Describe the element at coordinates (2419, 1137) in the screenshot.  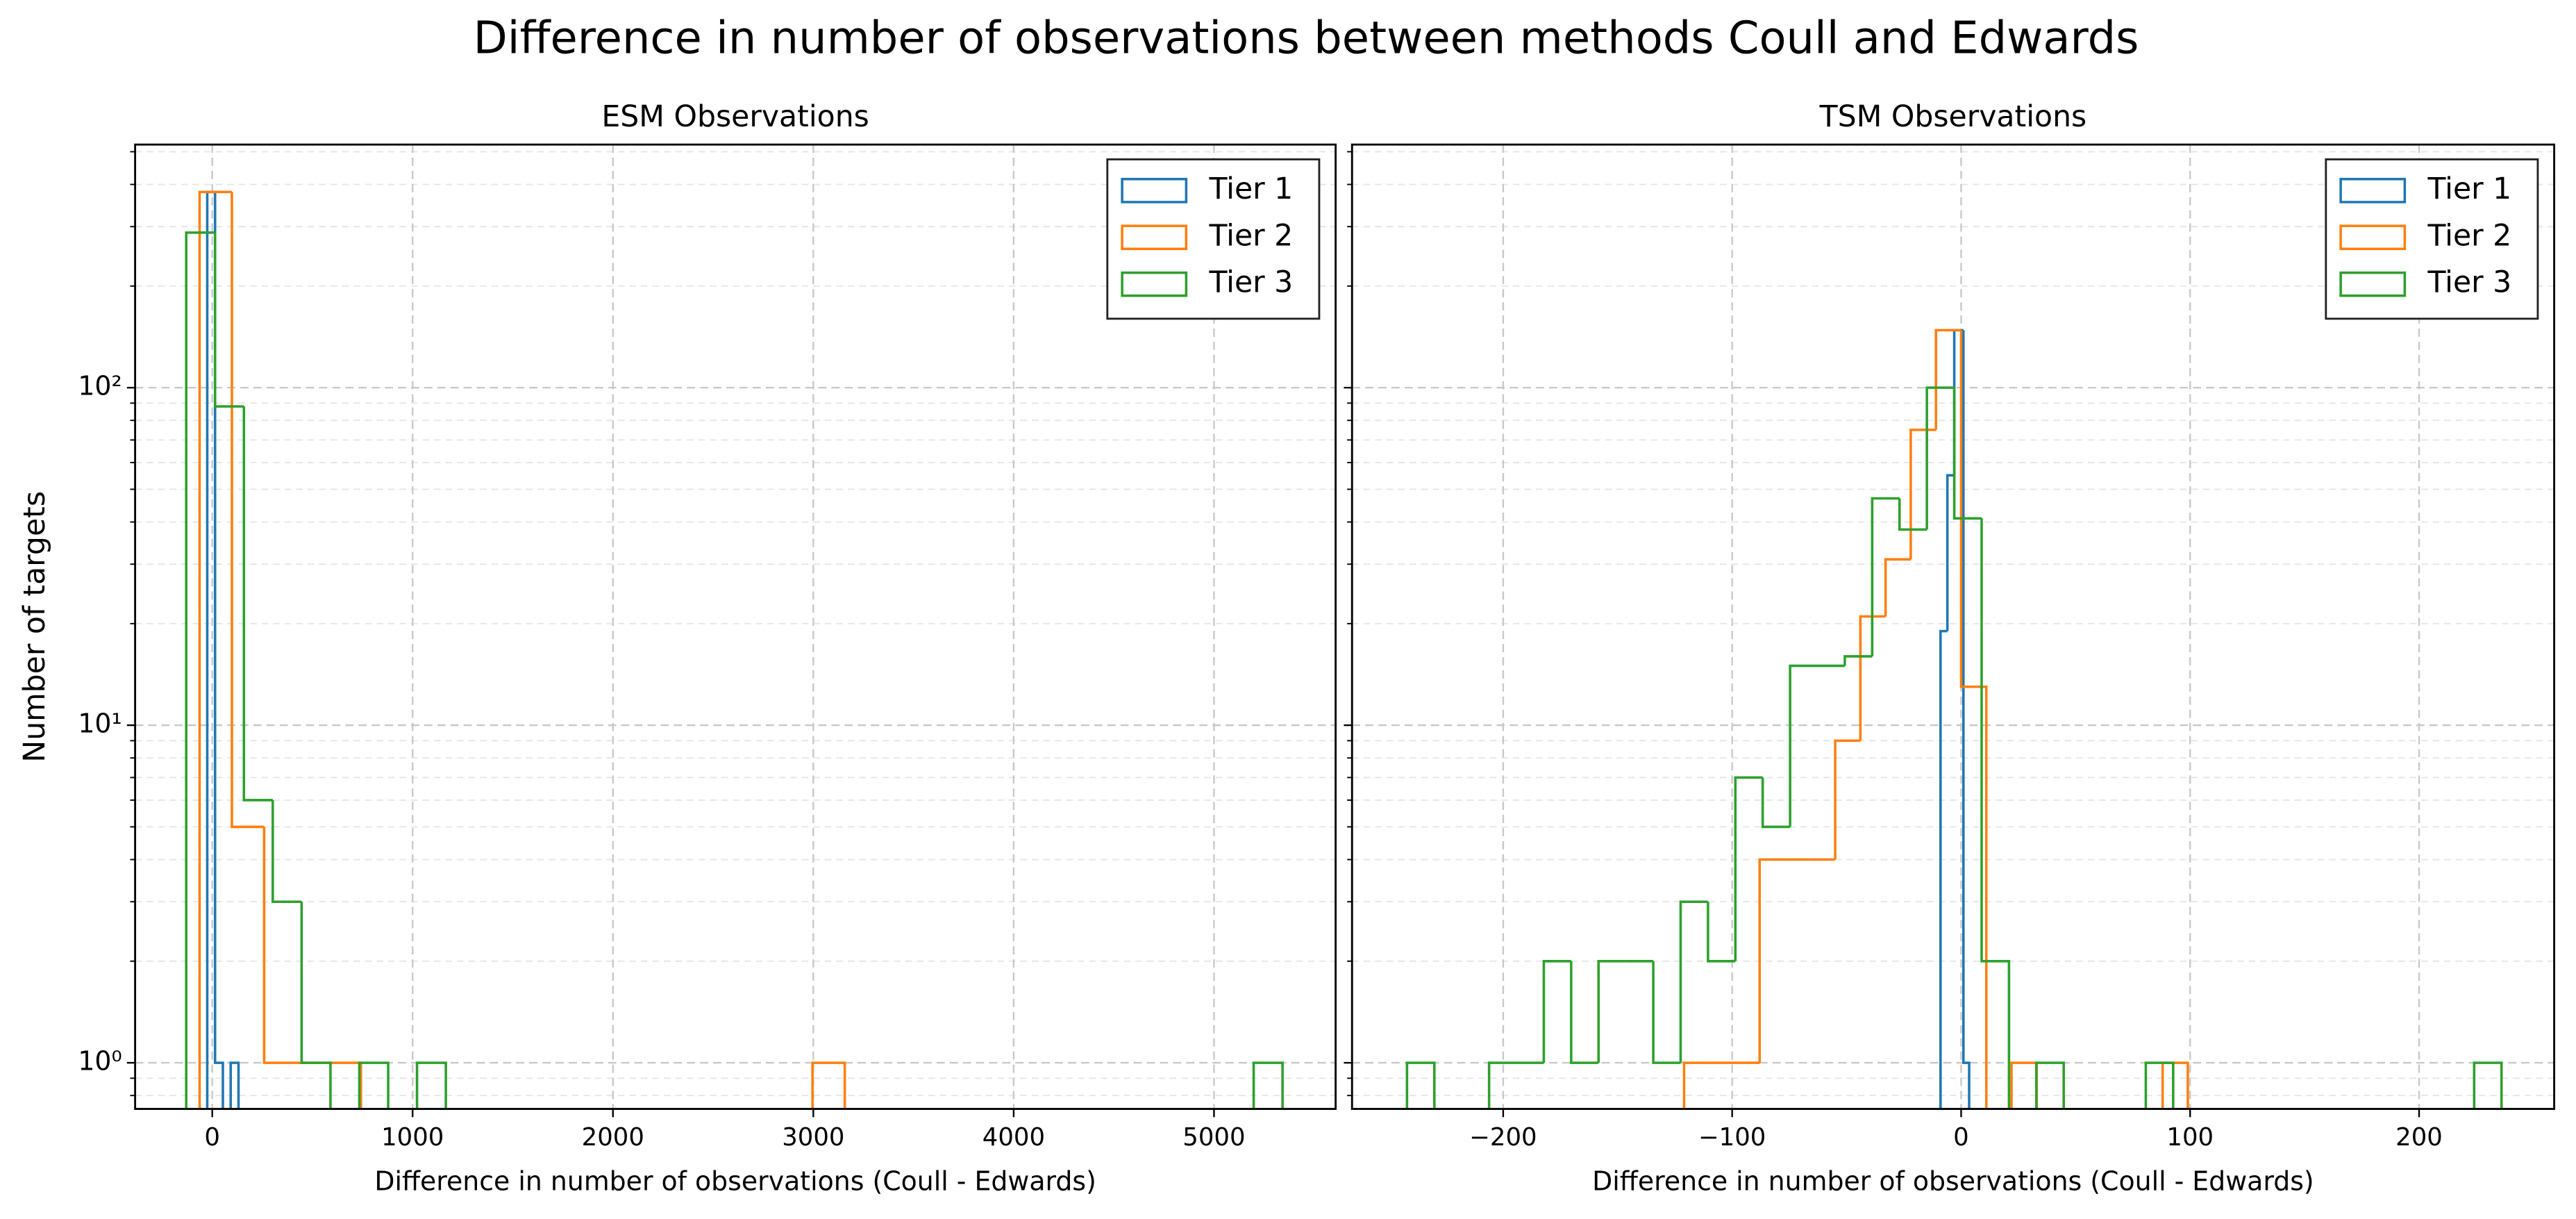
I see `x-tick-label: 200` at that location.